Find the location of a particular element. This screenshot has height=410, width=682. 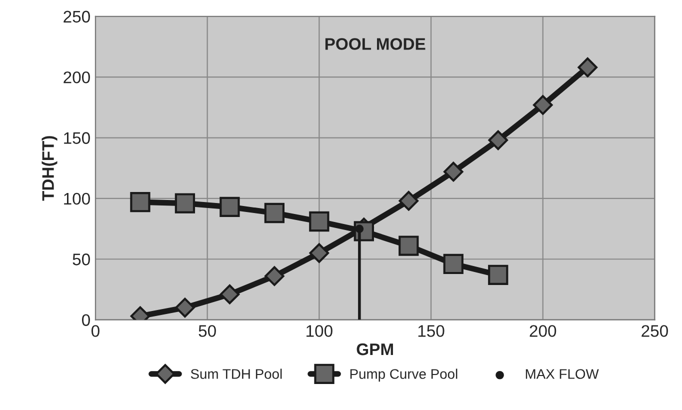

x-tick-label: 50 is located at coordinates (207, 331).